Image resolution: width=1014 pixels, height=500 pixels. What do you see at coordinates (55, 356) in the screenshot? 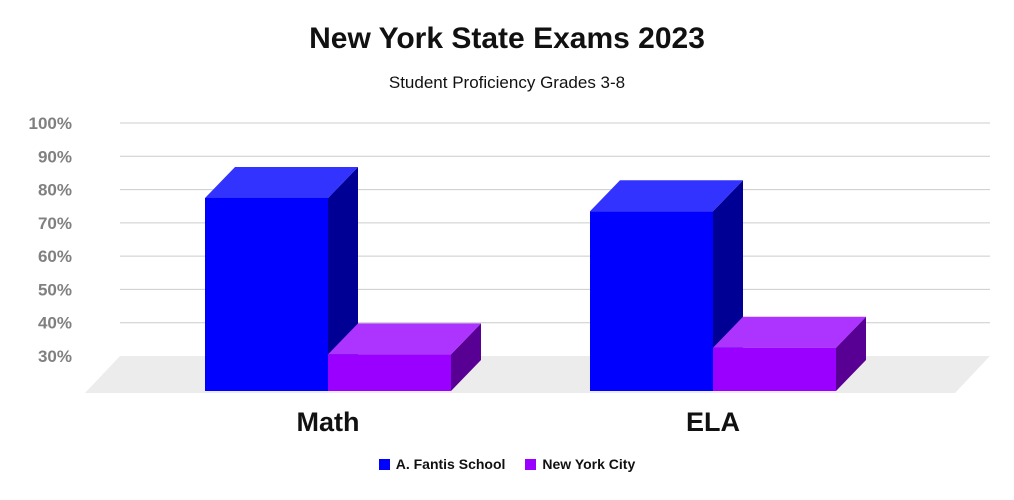
I see `y-tick-label: 30%` at bounding box center [55, 356].